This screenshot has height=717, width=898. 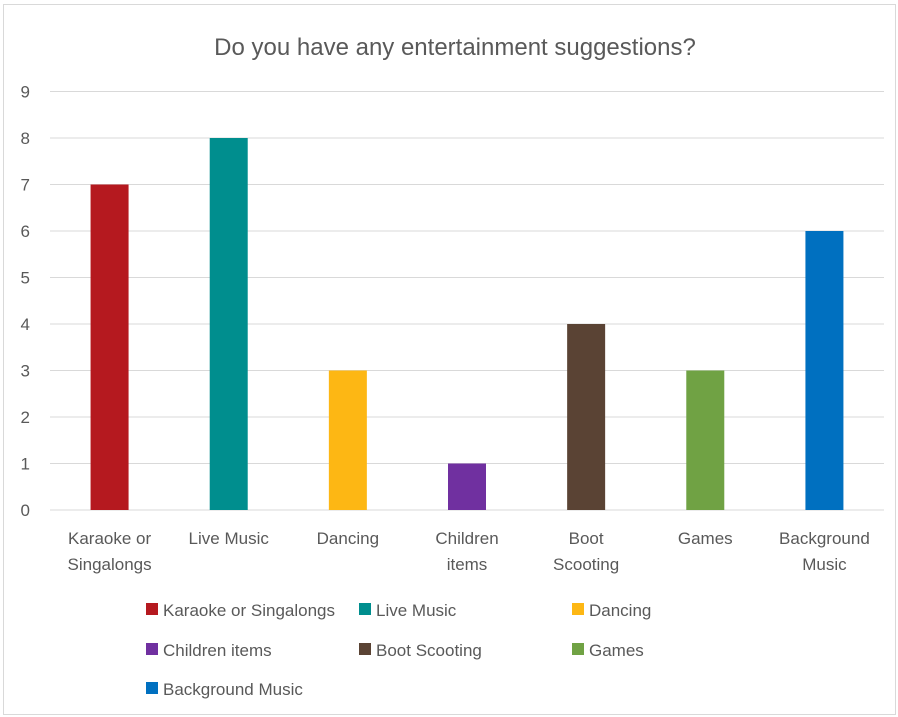 What do you see at coordinates (25, 324) in the screenshot?
I see `y-tick-label: 4` at bounding box center [25, 324].